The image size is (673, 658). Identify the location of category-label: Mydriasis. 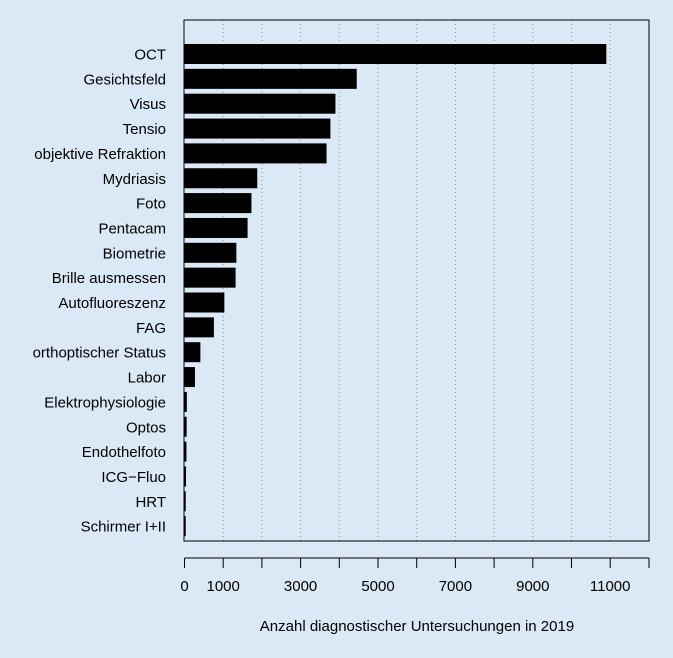
(134, 179).